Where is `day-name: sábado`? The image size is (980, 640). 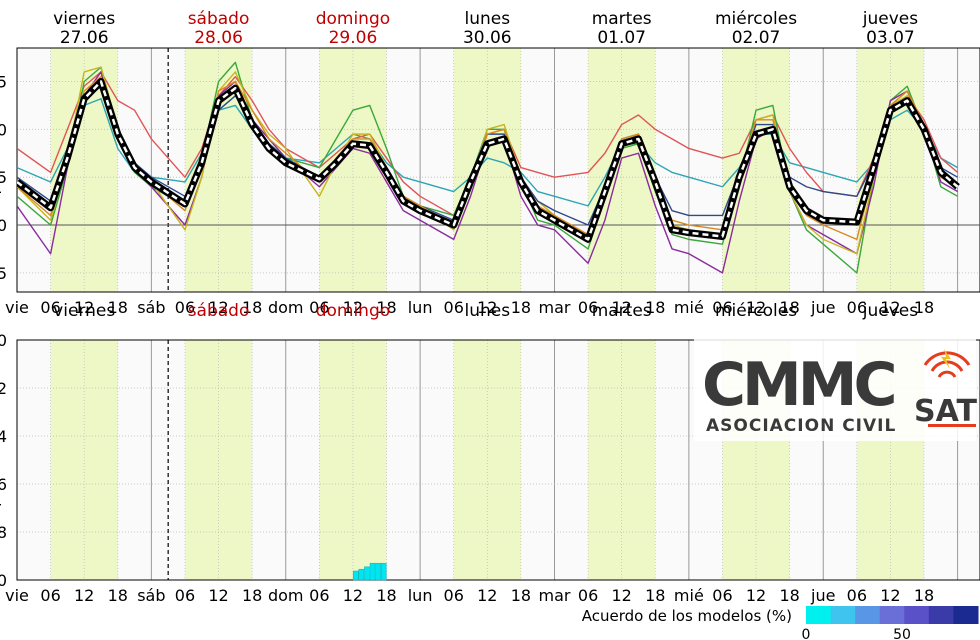 day-name: sábado is located at coordinates (219, 19).